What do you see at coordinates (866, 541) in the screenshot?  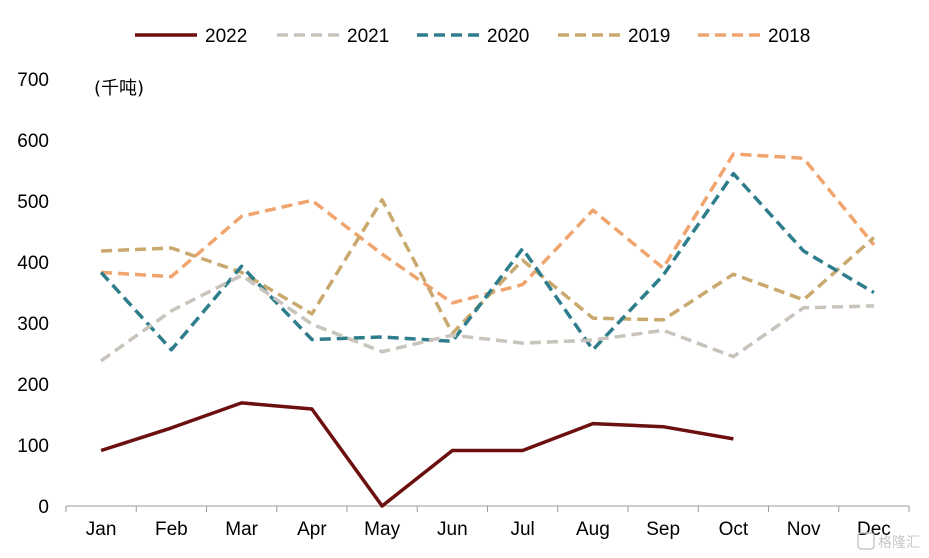 I see `watermark-logo-icon` at bounding box center [866, 541].